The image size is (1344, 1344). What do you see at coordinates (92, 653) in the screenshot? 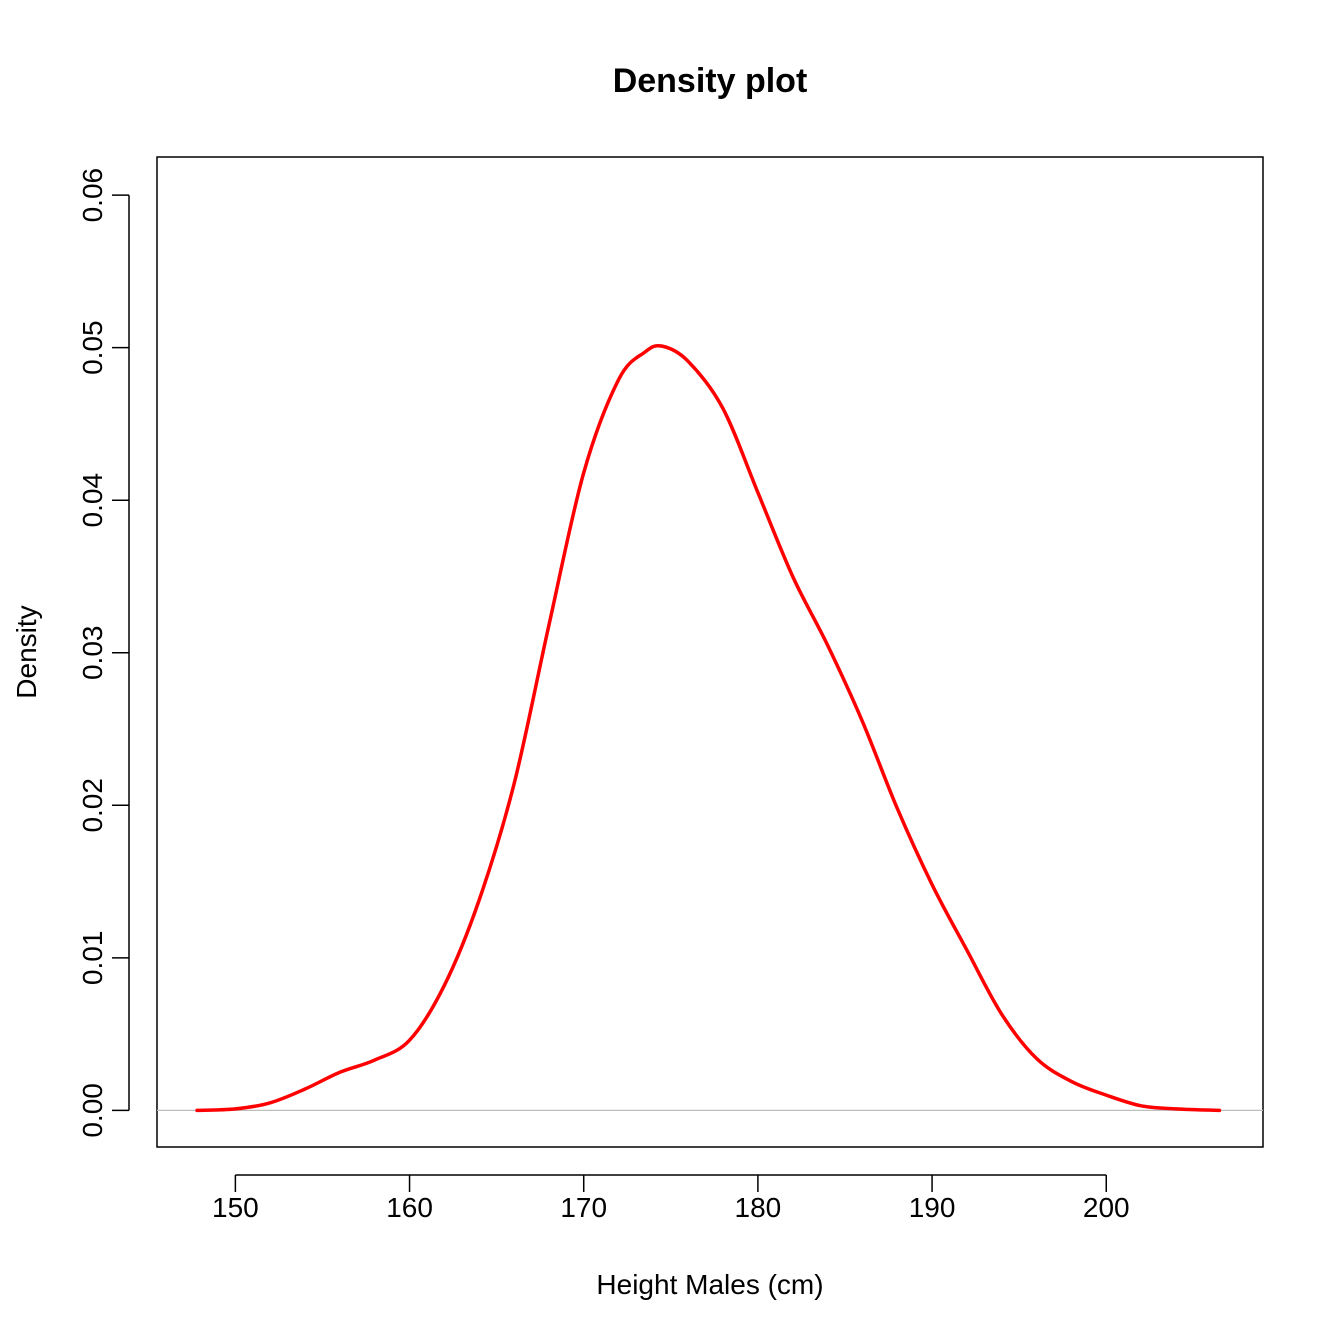
I see `y-tick-label: 0.03` at bounding box center [92, 653].